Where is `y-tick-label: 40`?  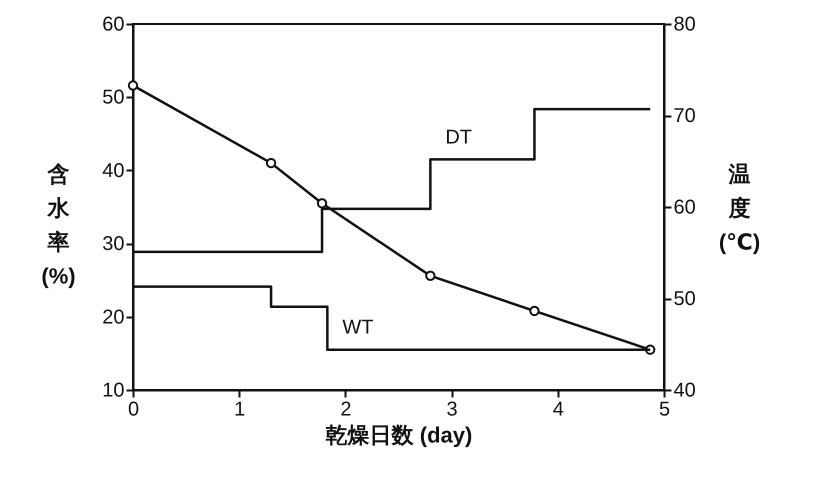 y-tick-label: 40 is located at coordinates (113, 171).